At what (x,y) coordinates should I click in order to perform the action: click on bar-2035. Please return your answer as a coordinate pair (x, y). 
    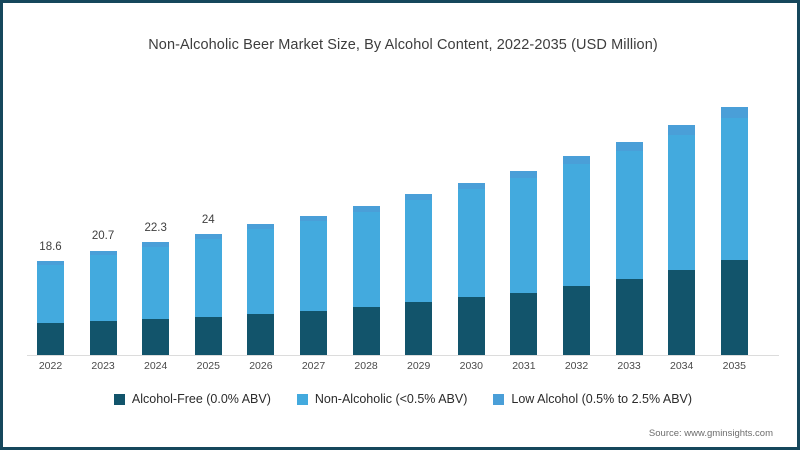
    Looking at the image, I should click on (734, 231).